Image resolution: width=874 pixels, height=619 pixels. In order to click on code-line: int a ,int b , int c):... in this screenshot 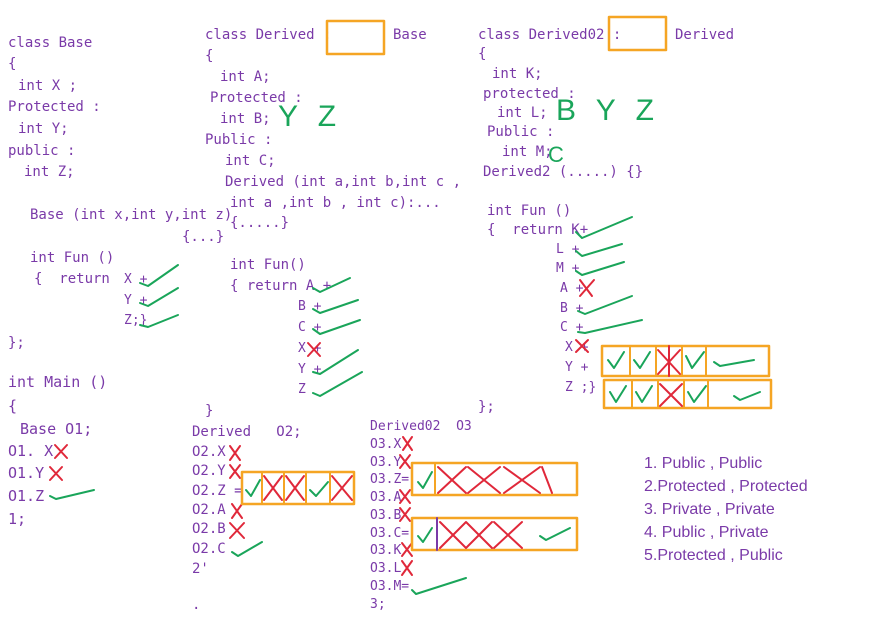, I will do `click(335, 203)`.